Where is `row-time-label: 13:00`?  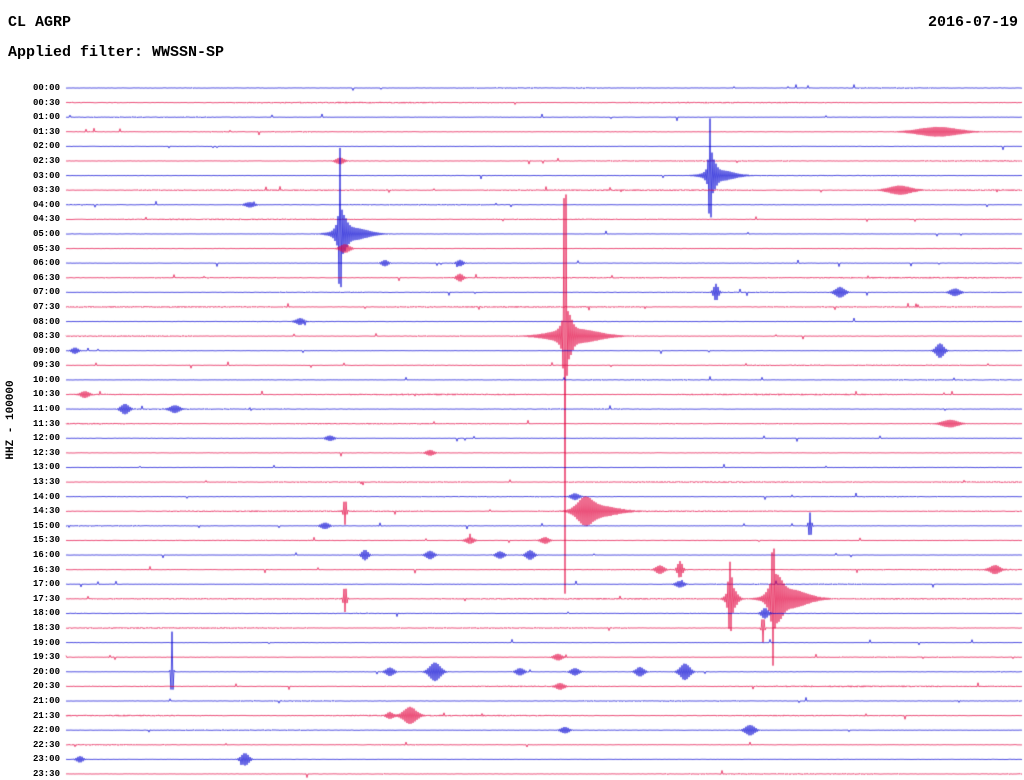 row-time-label: 13:00 is located at coordinates (46, 467).